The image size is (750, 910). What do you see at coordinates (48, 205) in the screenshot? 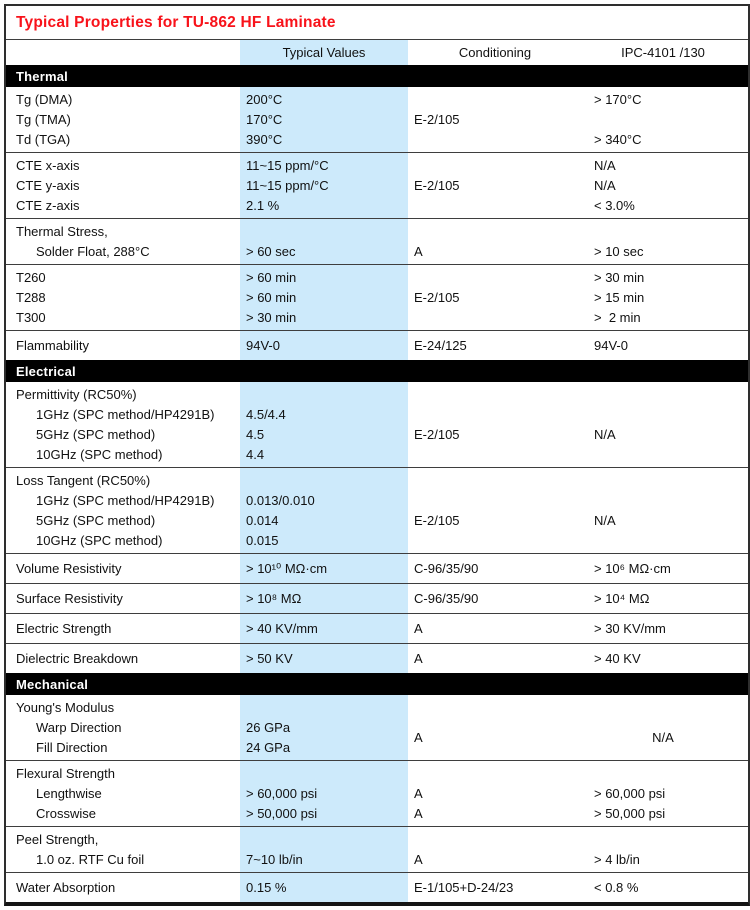
I see `property-label: CTE z-axis` at bounding box center [48, 205].